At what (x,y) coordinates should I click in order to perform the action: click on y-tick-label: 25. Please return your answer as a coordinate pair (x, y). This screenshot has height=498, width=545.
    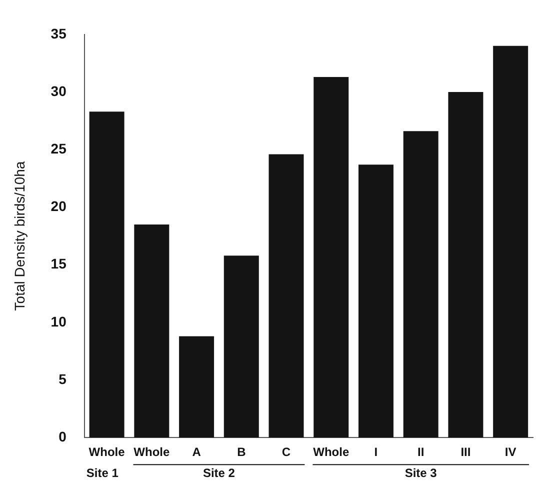
    Looking at the image, I should click on (58, 148).